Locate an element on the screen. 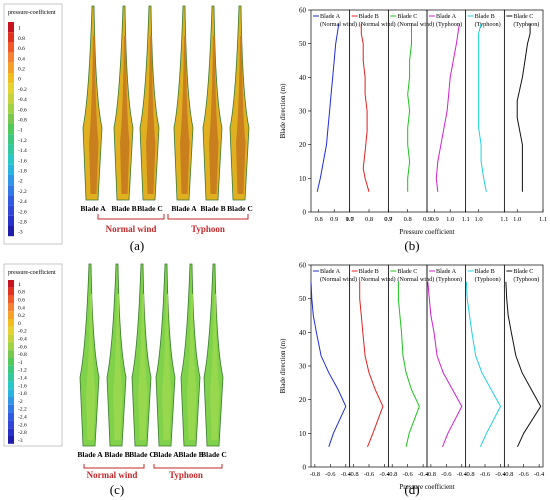  legend-title-a: pressure-coefficient is located at coordinates (32, 12).